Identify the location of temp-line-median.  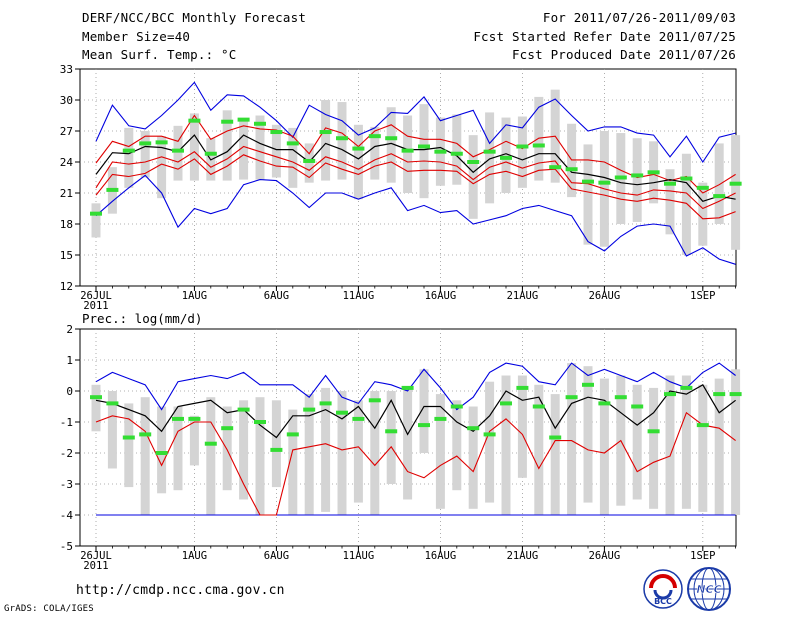
(415, 168).